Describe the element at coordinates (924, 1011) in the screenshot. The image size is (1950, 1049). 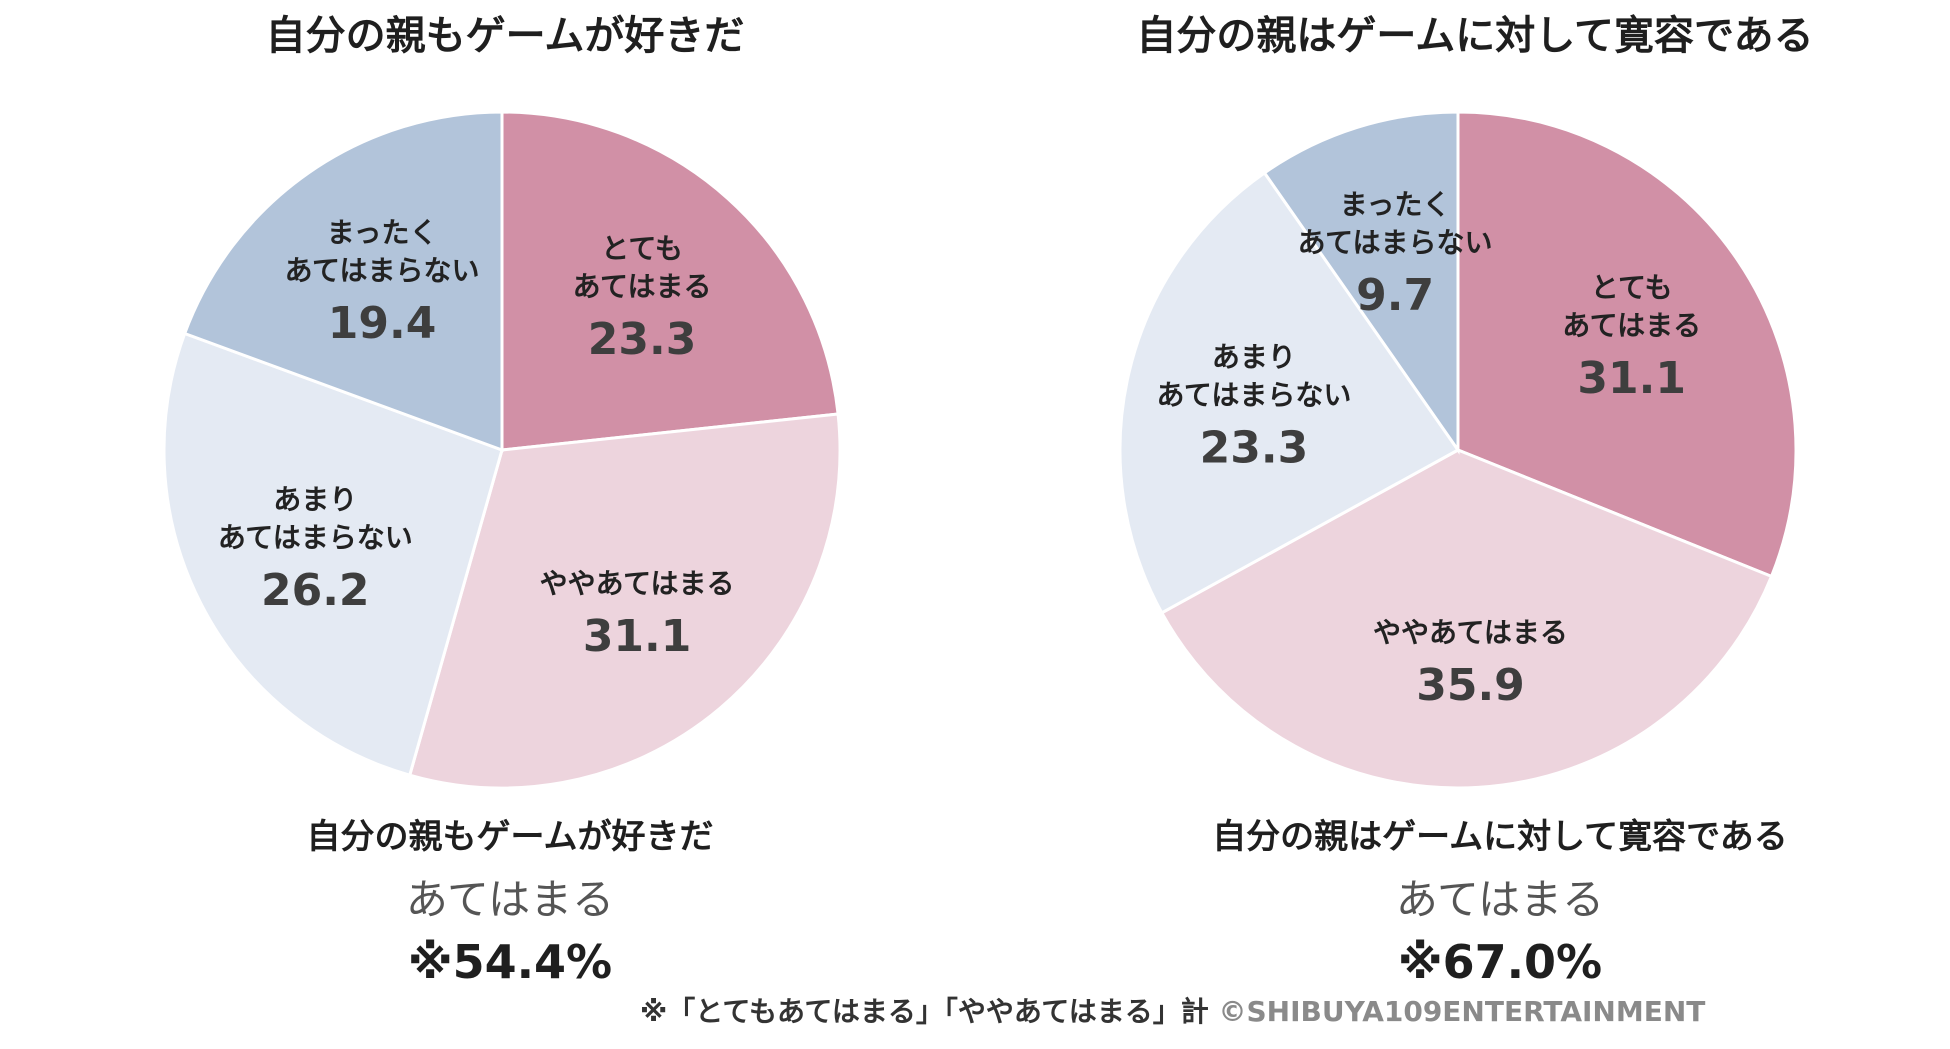
I see `footnote-text: ※「とてもあてはまる」「ややあてはまる」計` at that location.